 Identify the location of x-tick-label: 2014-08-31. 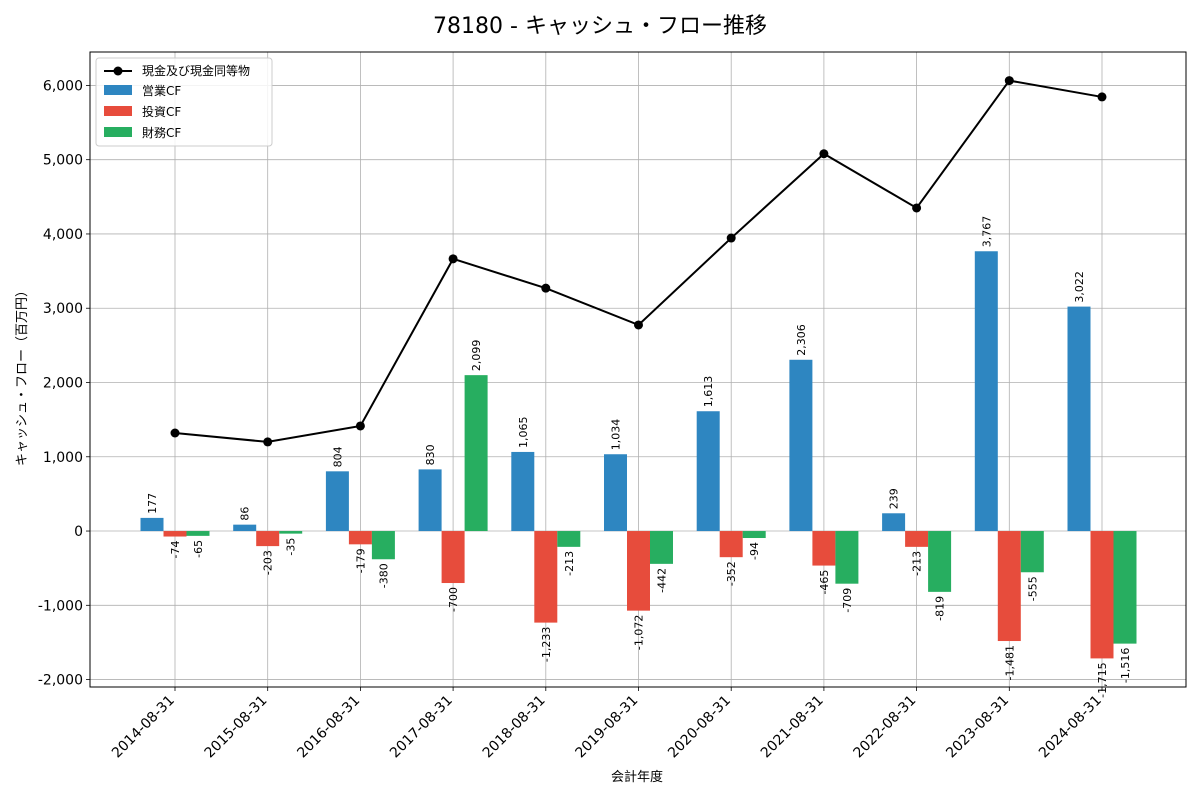
(143, 727).